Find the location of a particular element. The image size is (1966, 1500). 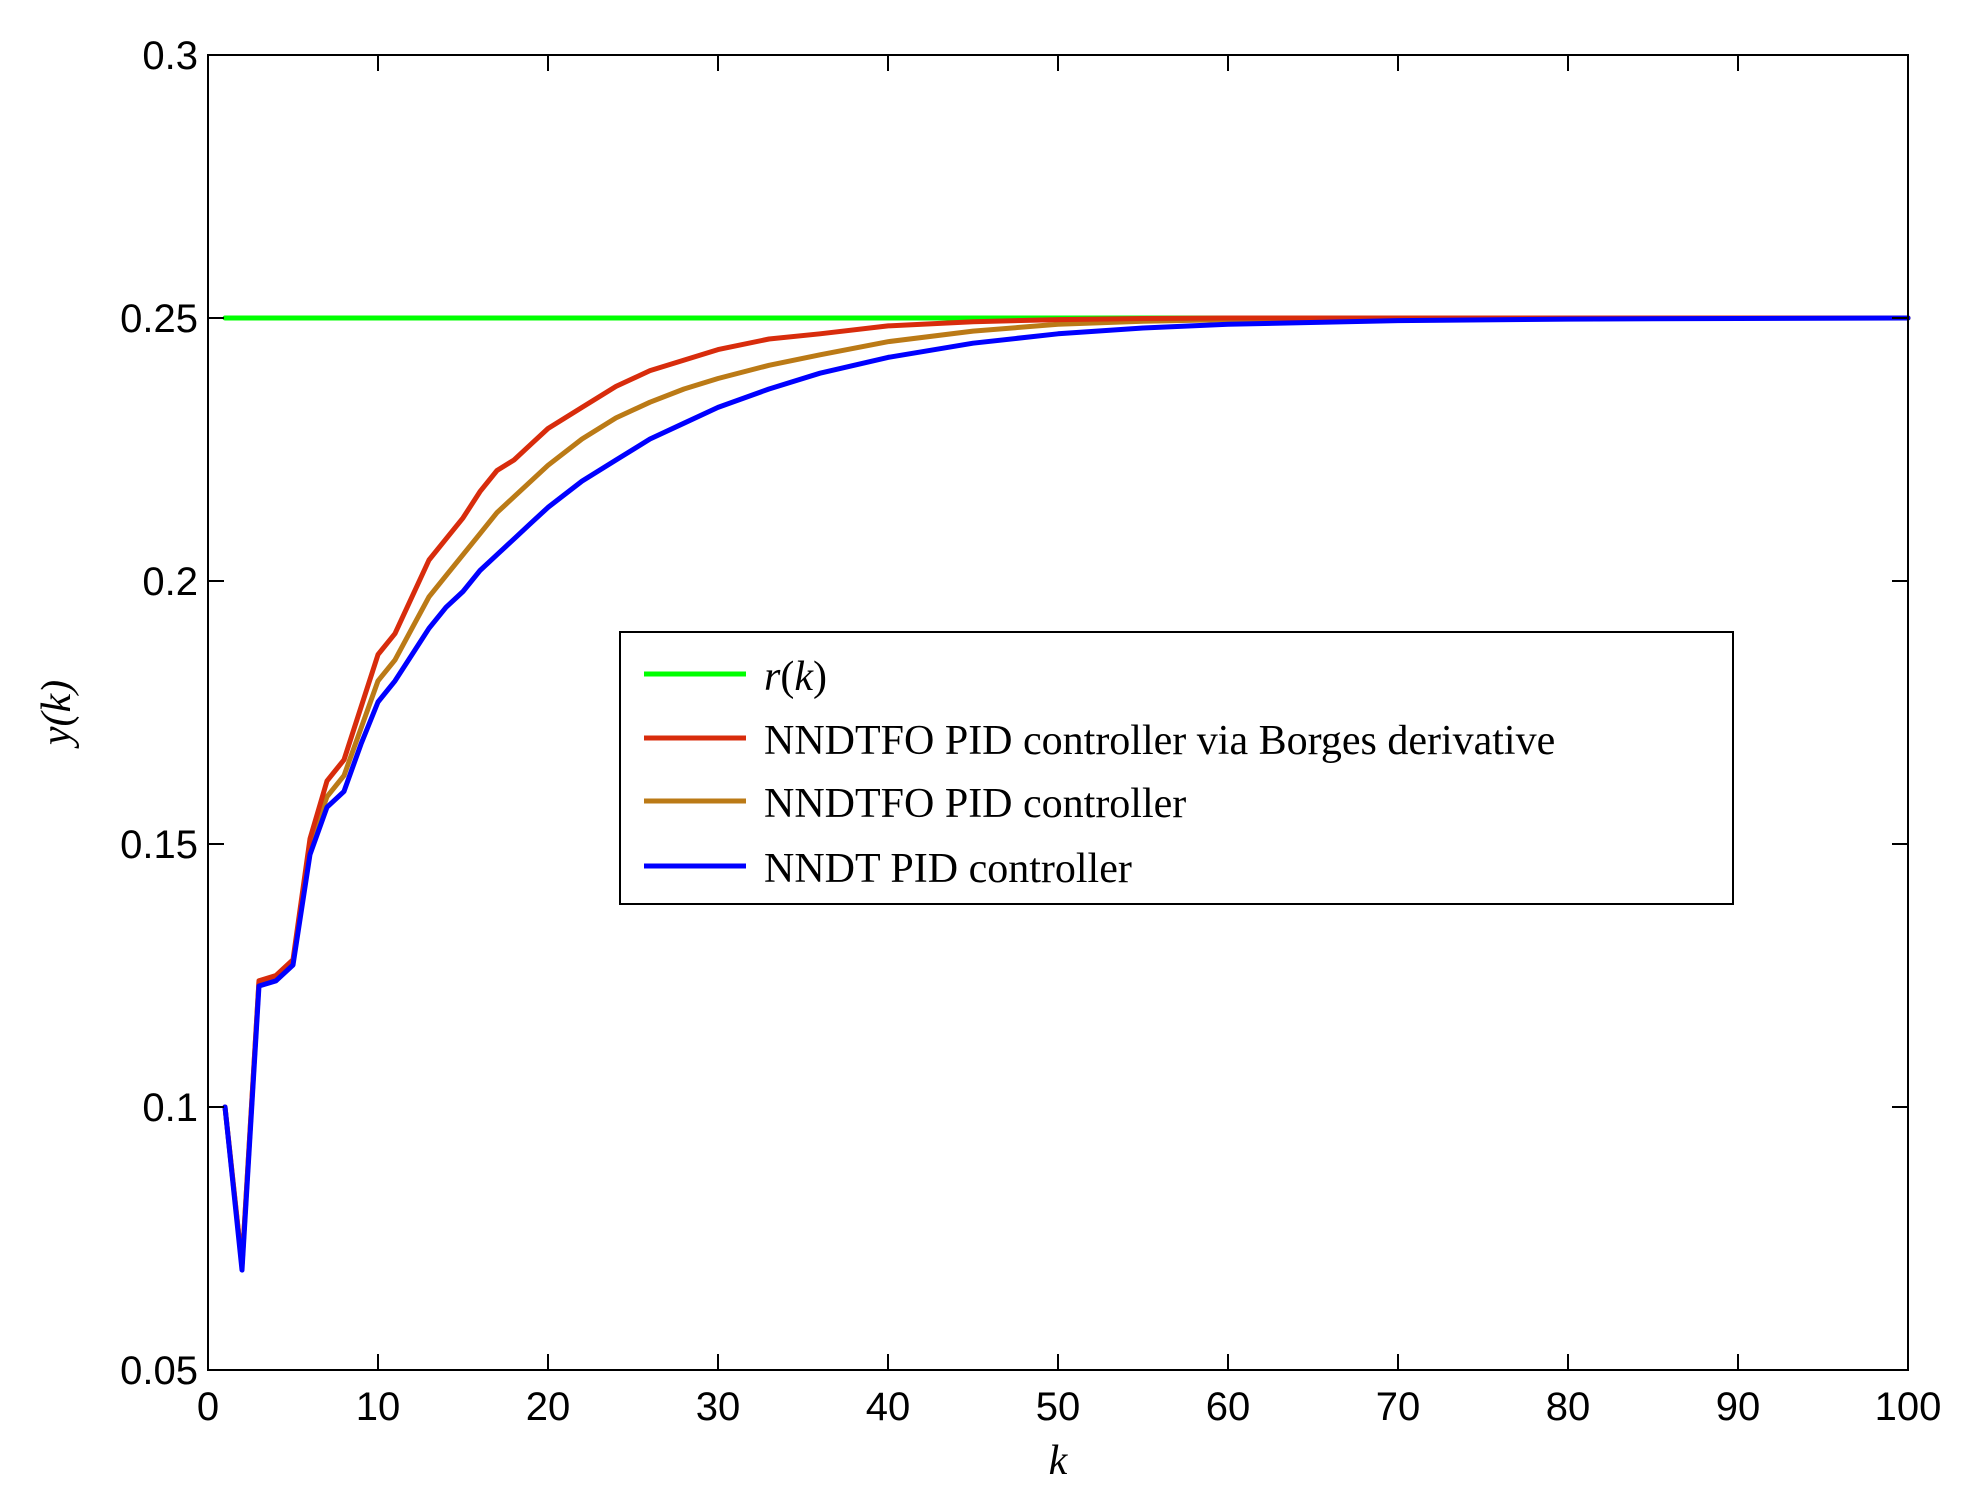

y-axis-label: y(k) is located at coordinates (57, 714).